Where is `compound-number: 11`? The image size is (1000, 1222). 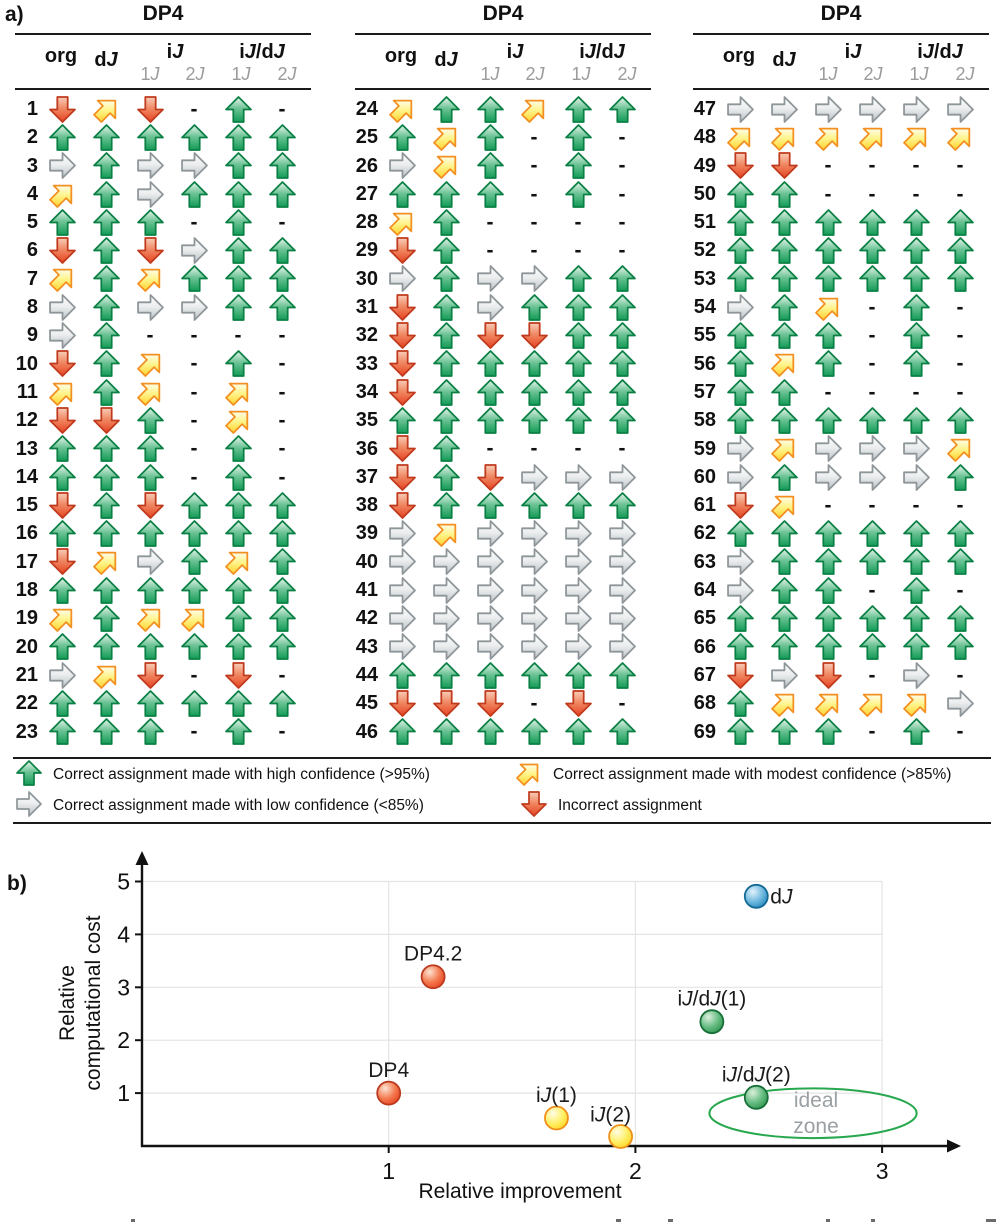 compound-number: 11 is located at coordinates (27, 391).